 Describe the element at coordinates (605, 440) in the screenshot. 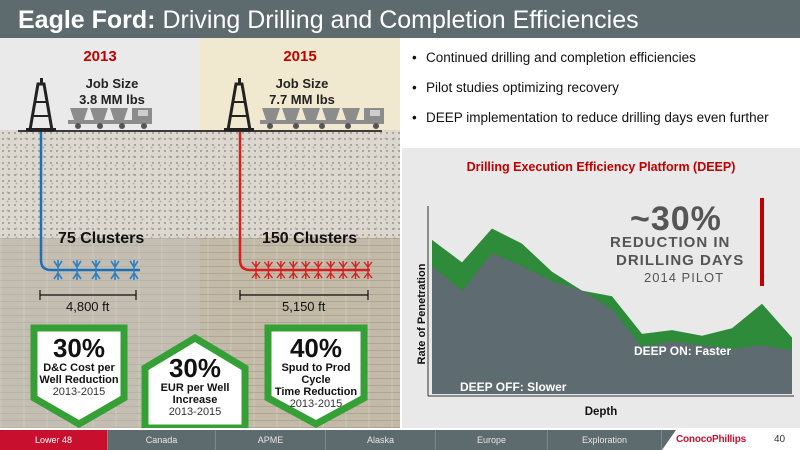

I see `nav-tab-exploration: Exploration` at that location.